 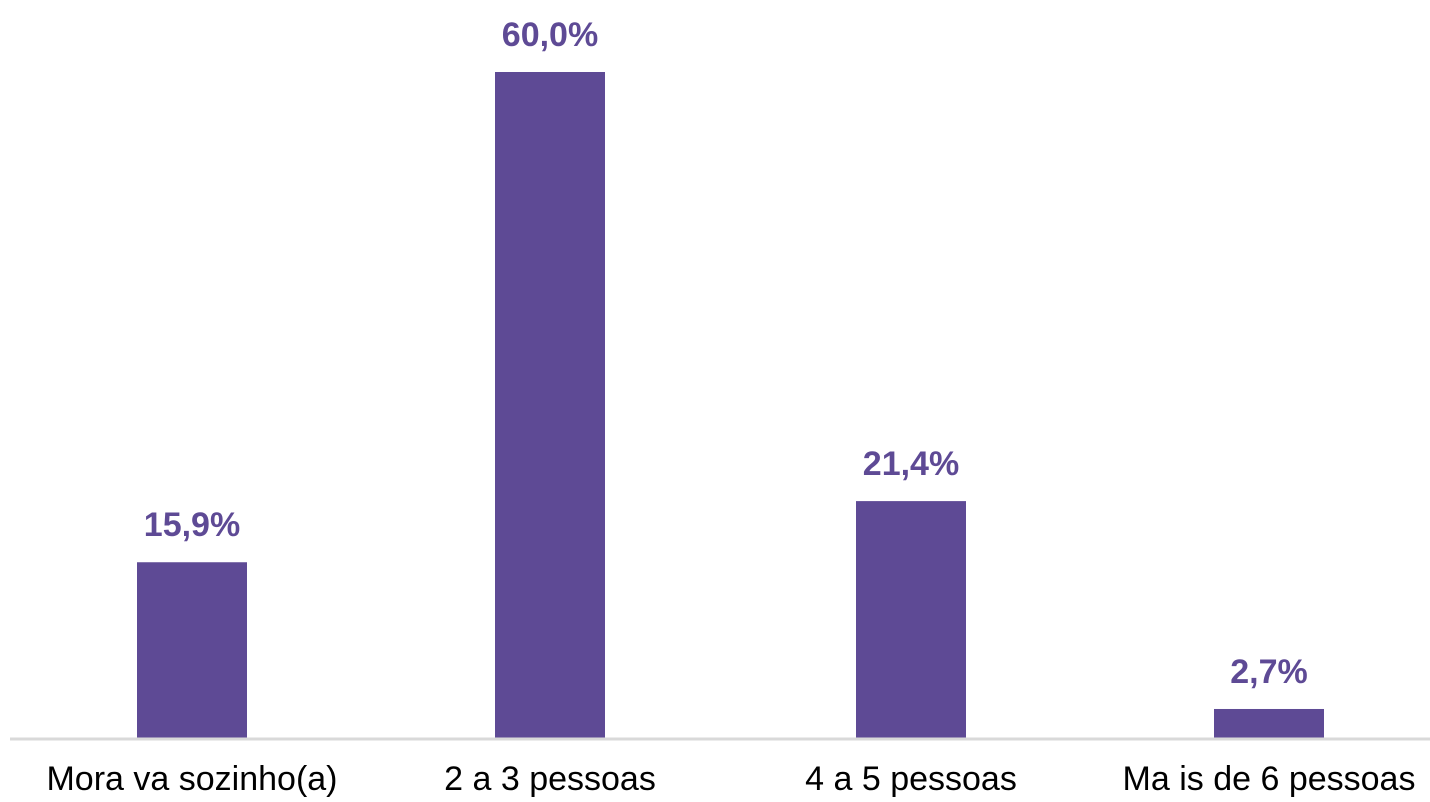 What do you see at coordinates (192, 525) in the screenshot?
I see `value-label-1: 15,9%` at bounding box center [192, 525].